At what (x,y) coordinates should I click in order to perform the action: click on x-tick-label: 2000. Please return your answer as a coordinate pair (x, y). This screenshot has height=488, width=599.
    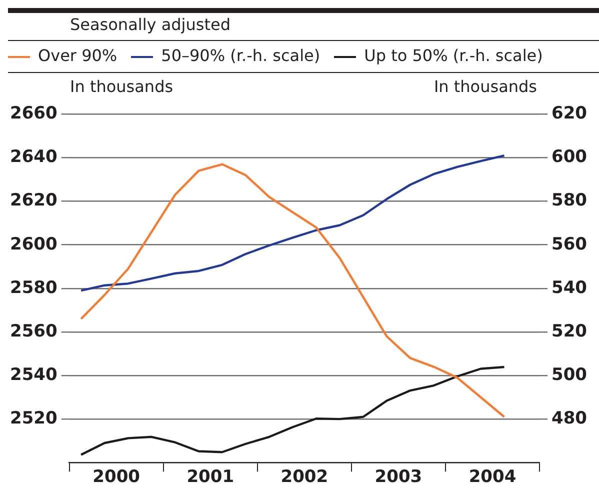
    Looking at the image, I should click on (116, 477).